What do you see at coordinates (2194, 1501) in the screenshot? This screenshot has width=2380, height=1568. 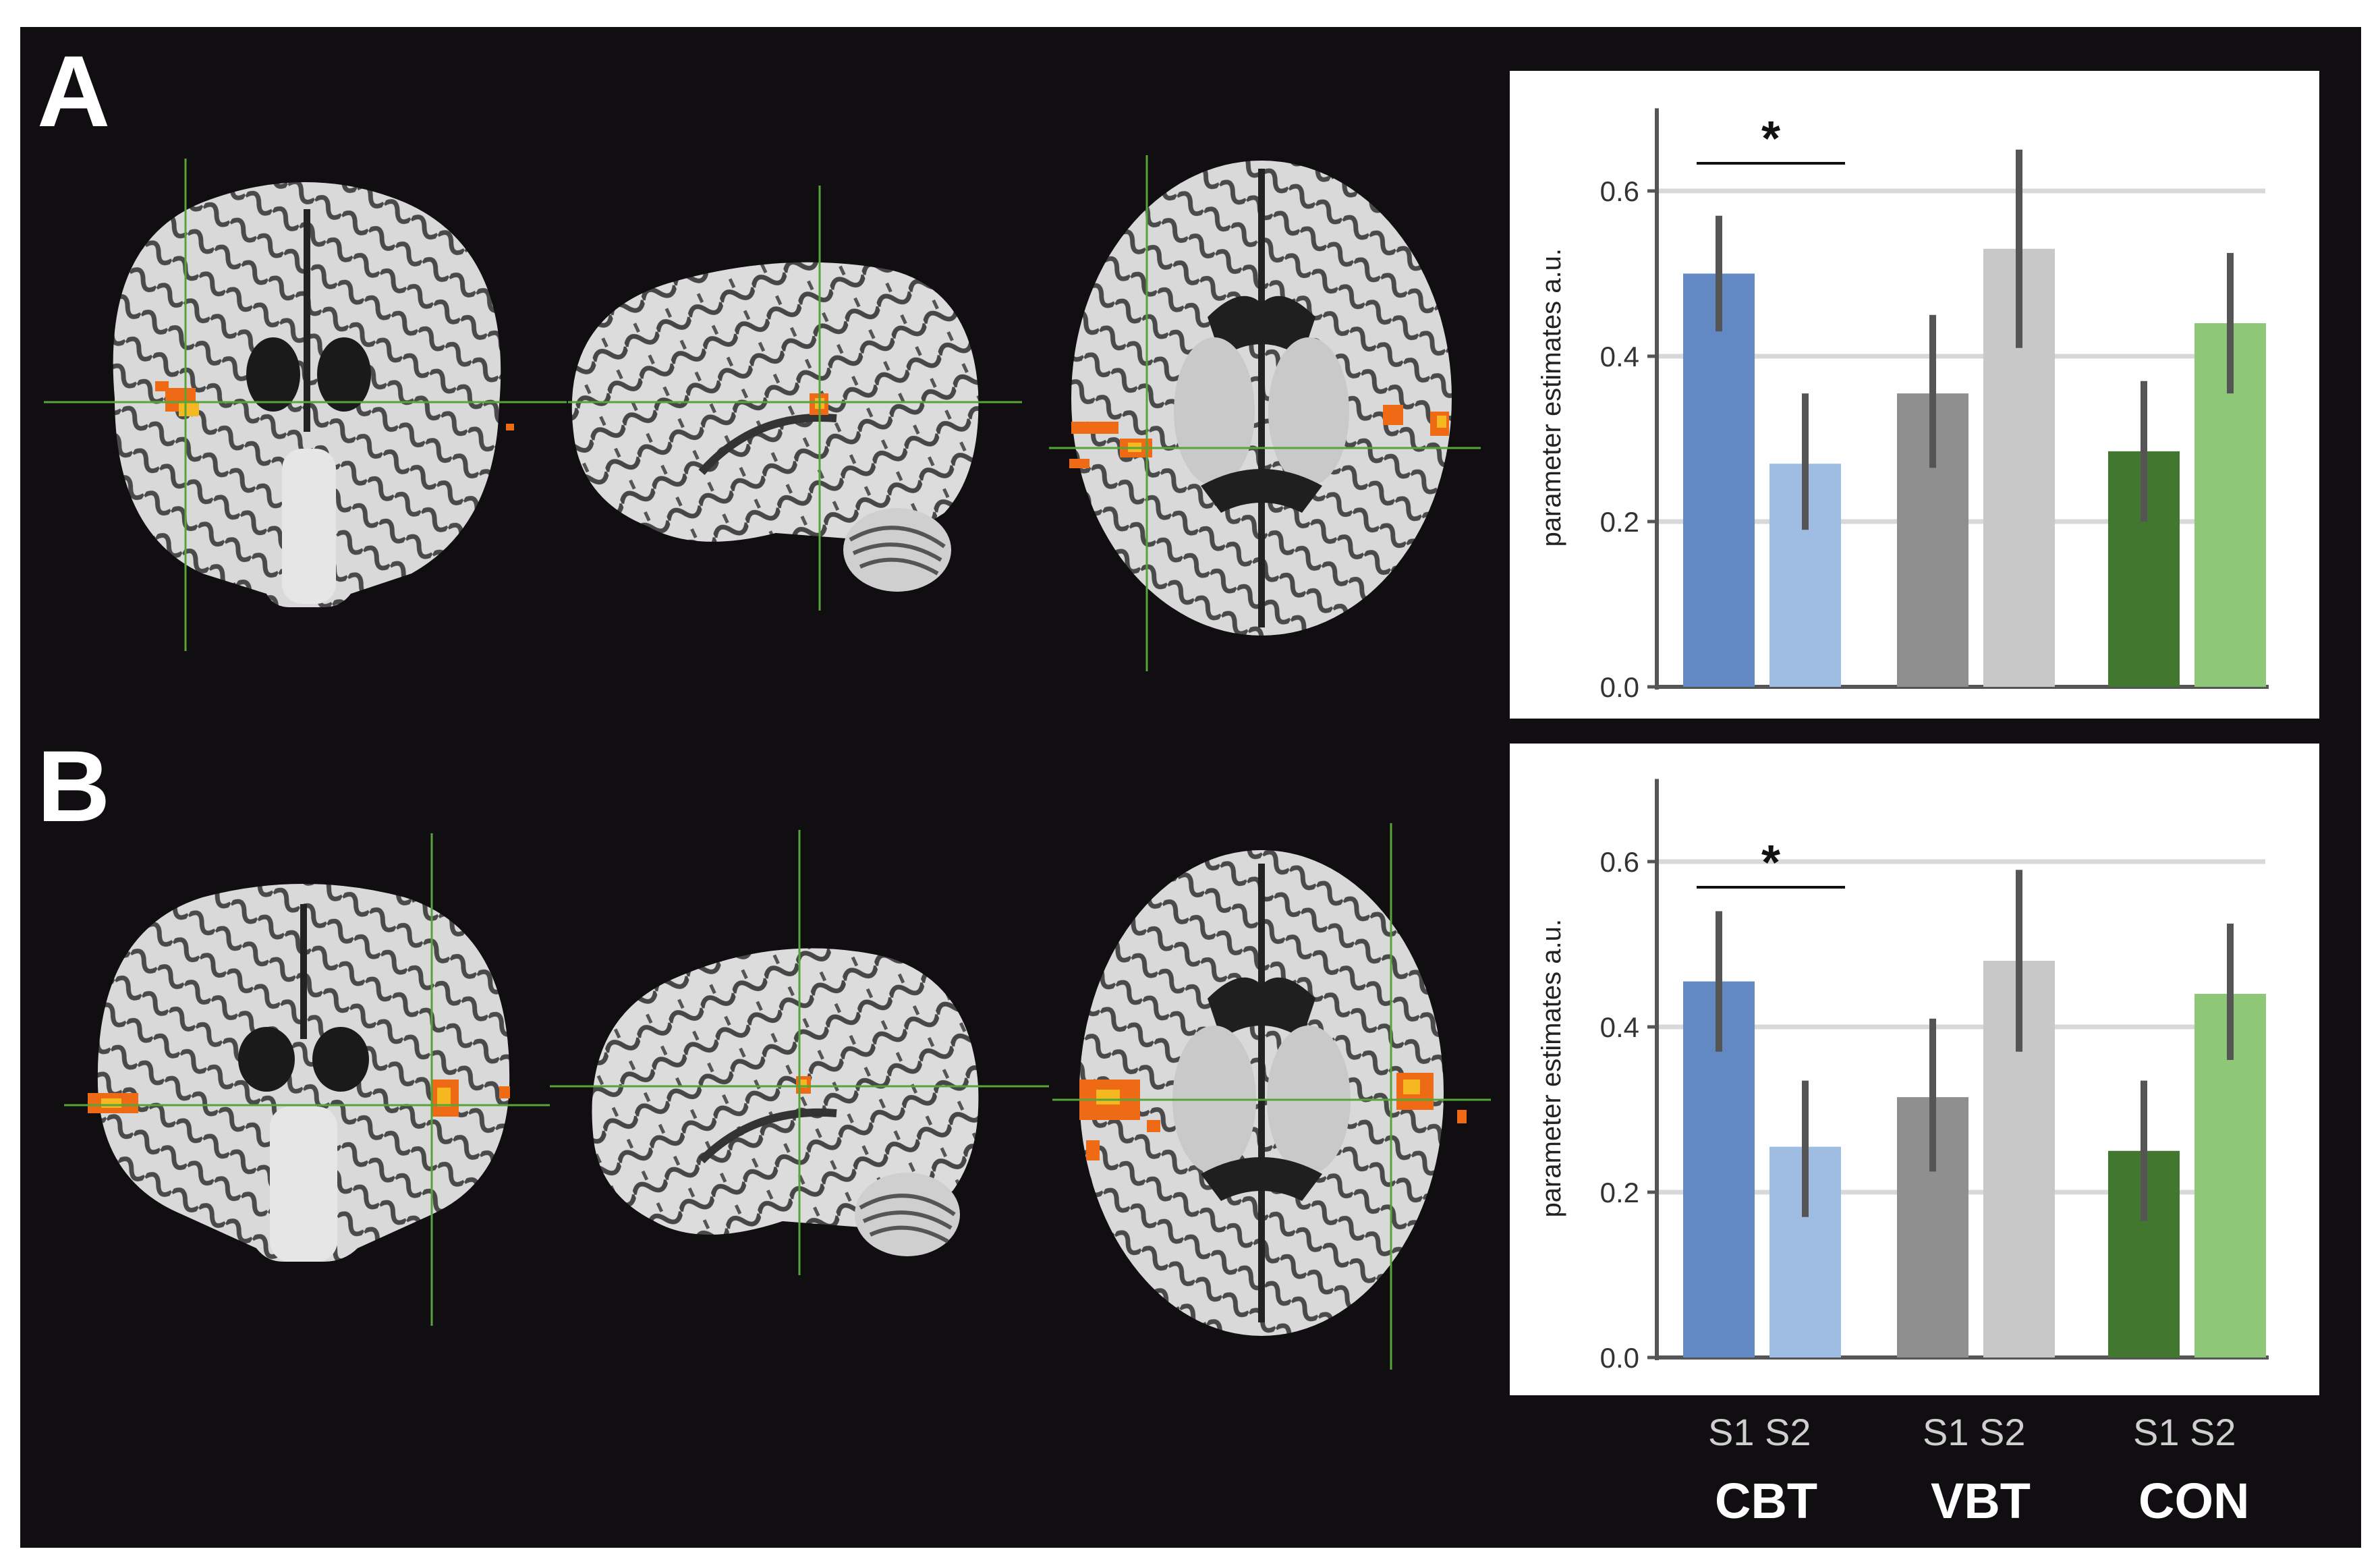 I see `group-label-con: CON` at bounding box center [2194, 1501].